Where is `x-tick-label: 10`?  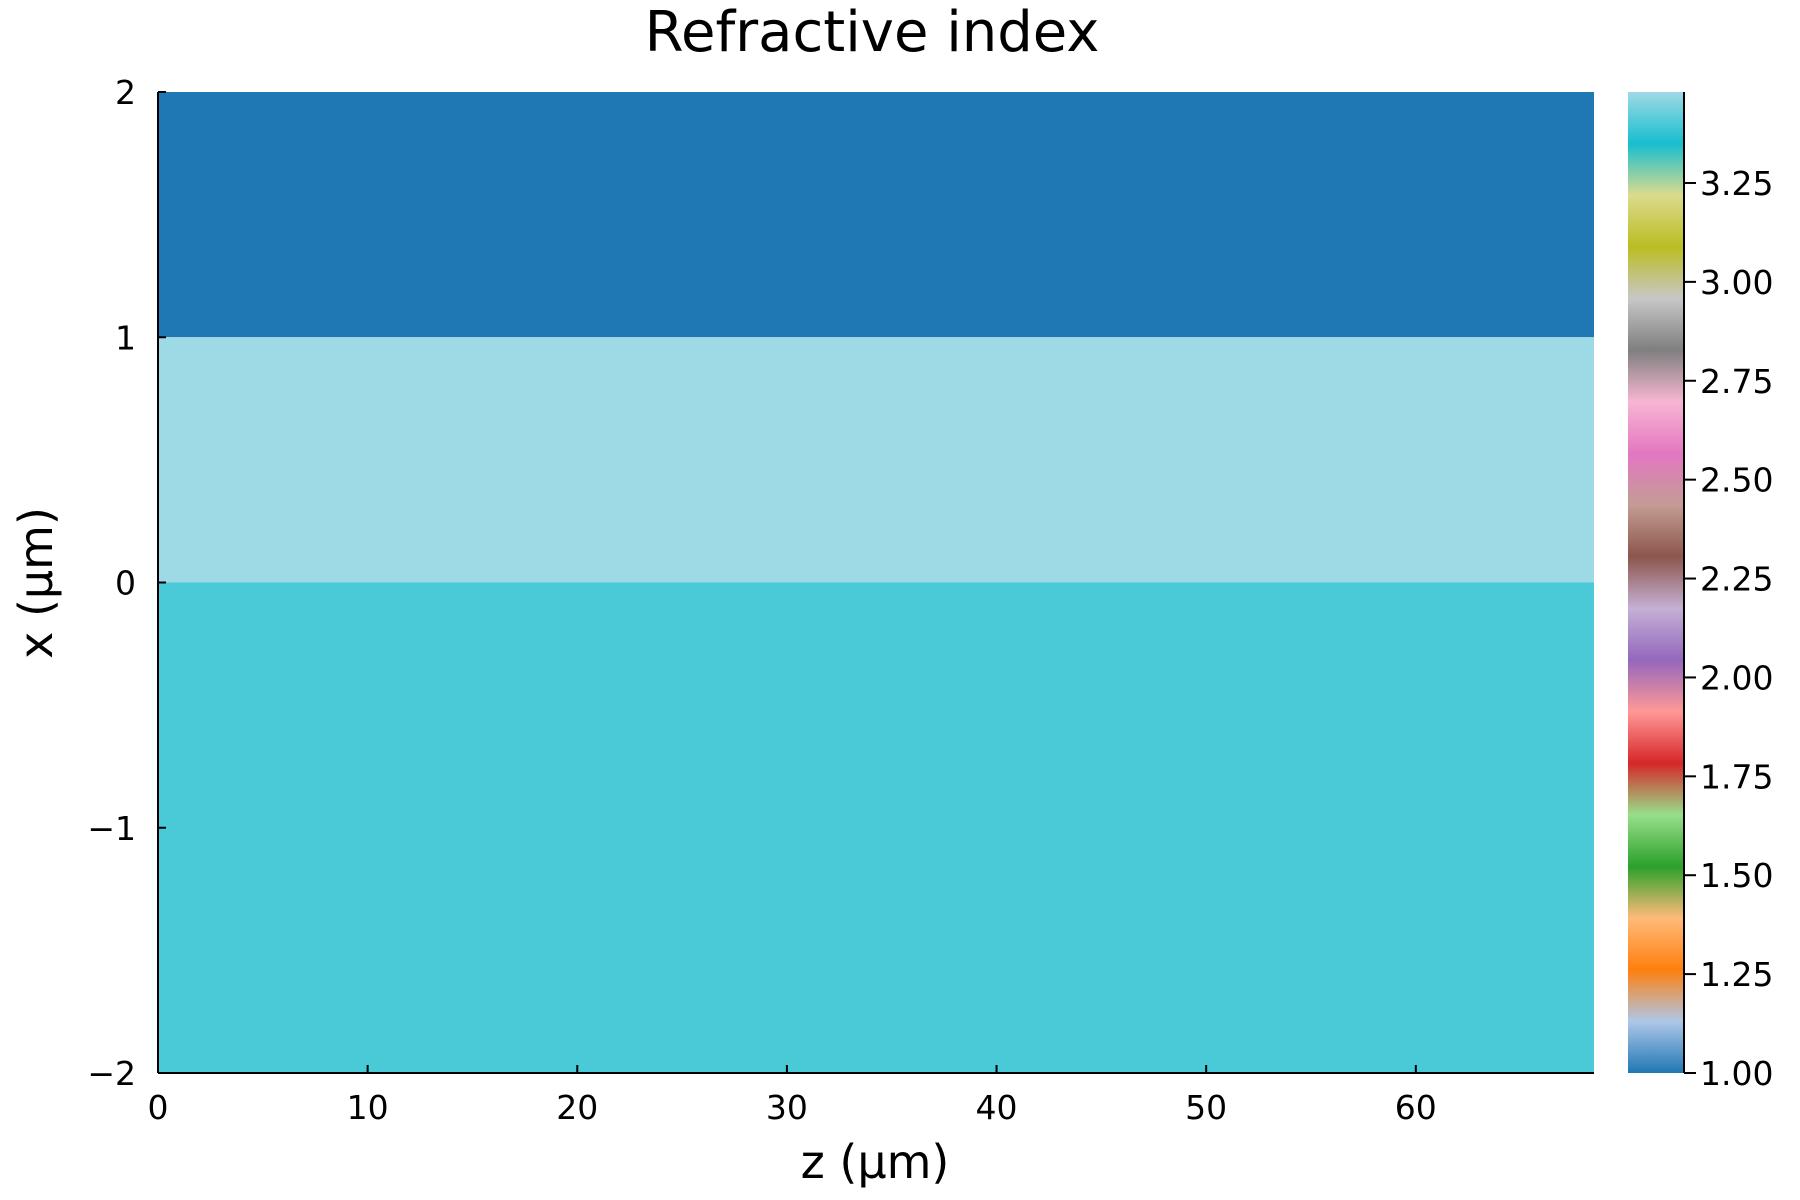 x-tick-label: 10 is located at coordinates (368, 1107).